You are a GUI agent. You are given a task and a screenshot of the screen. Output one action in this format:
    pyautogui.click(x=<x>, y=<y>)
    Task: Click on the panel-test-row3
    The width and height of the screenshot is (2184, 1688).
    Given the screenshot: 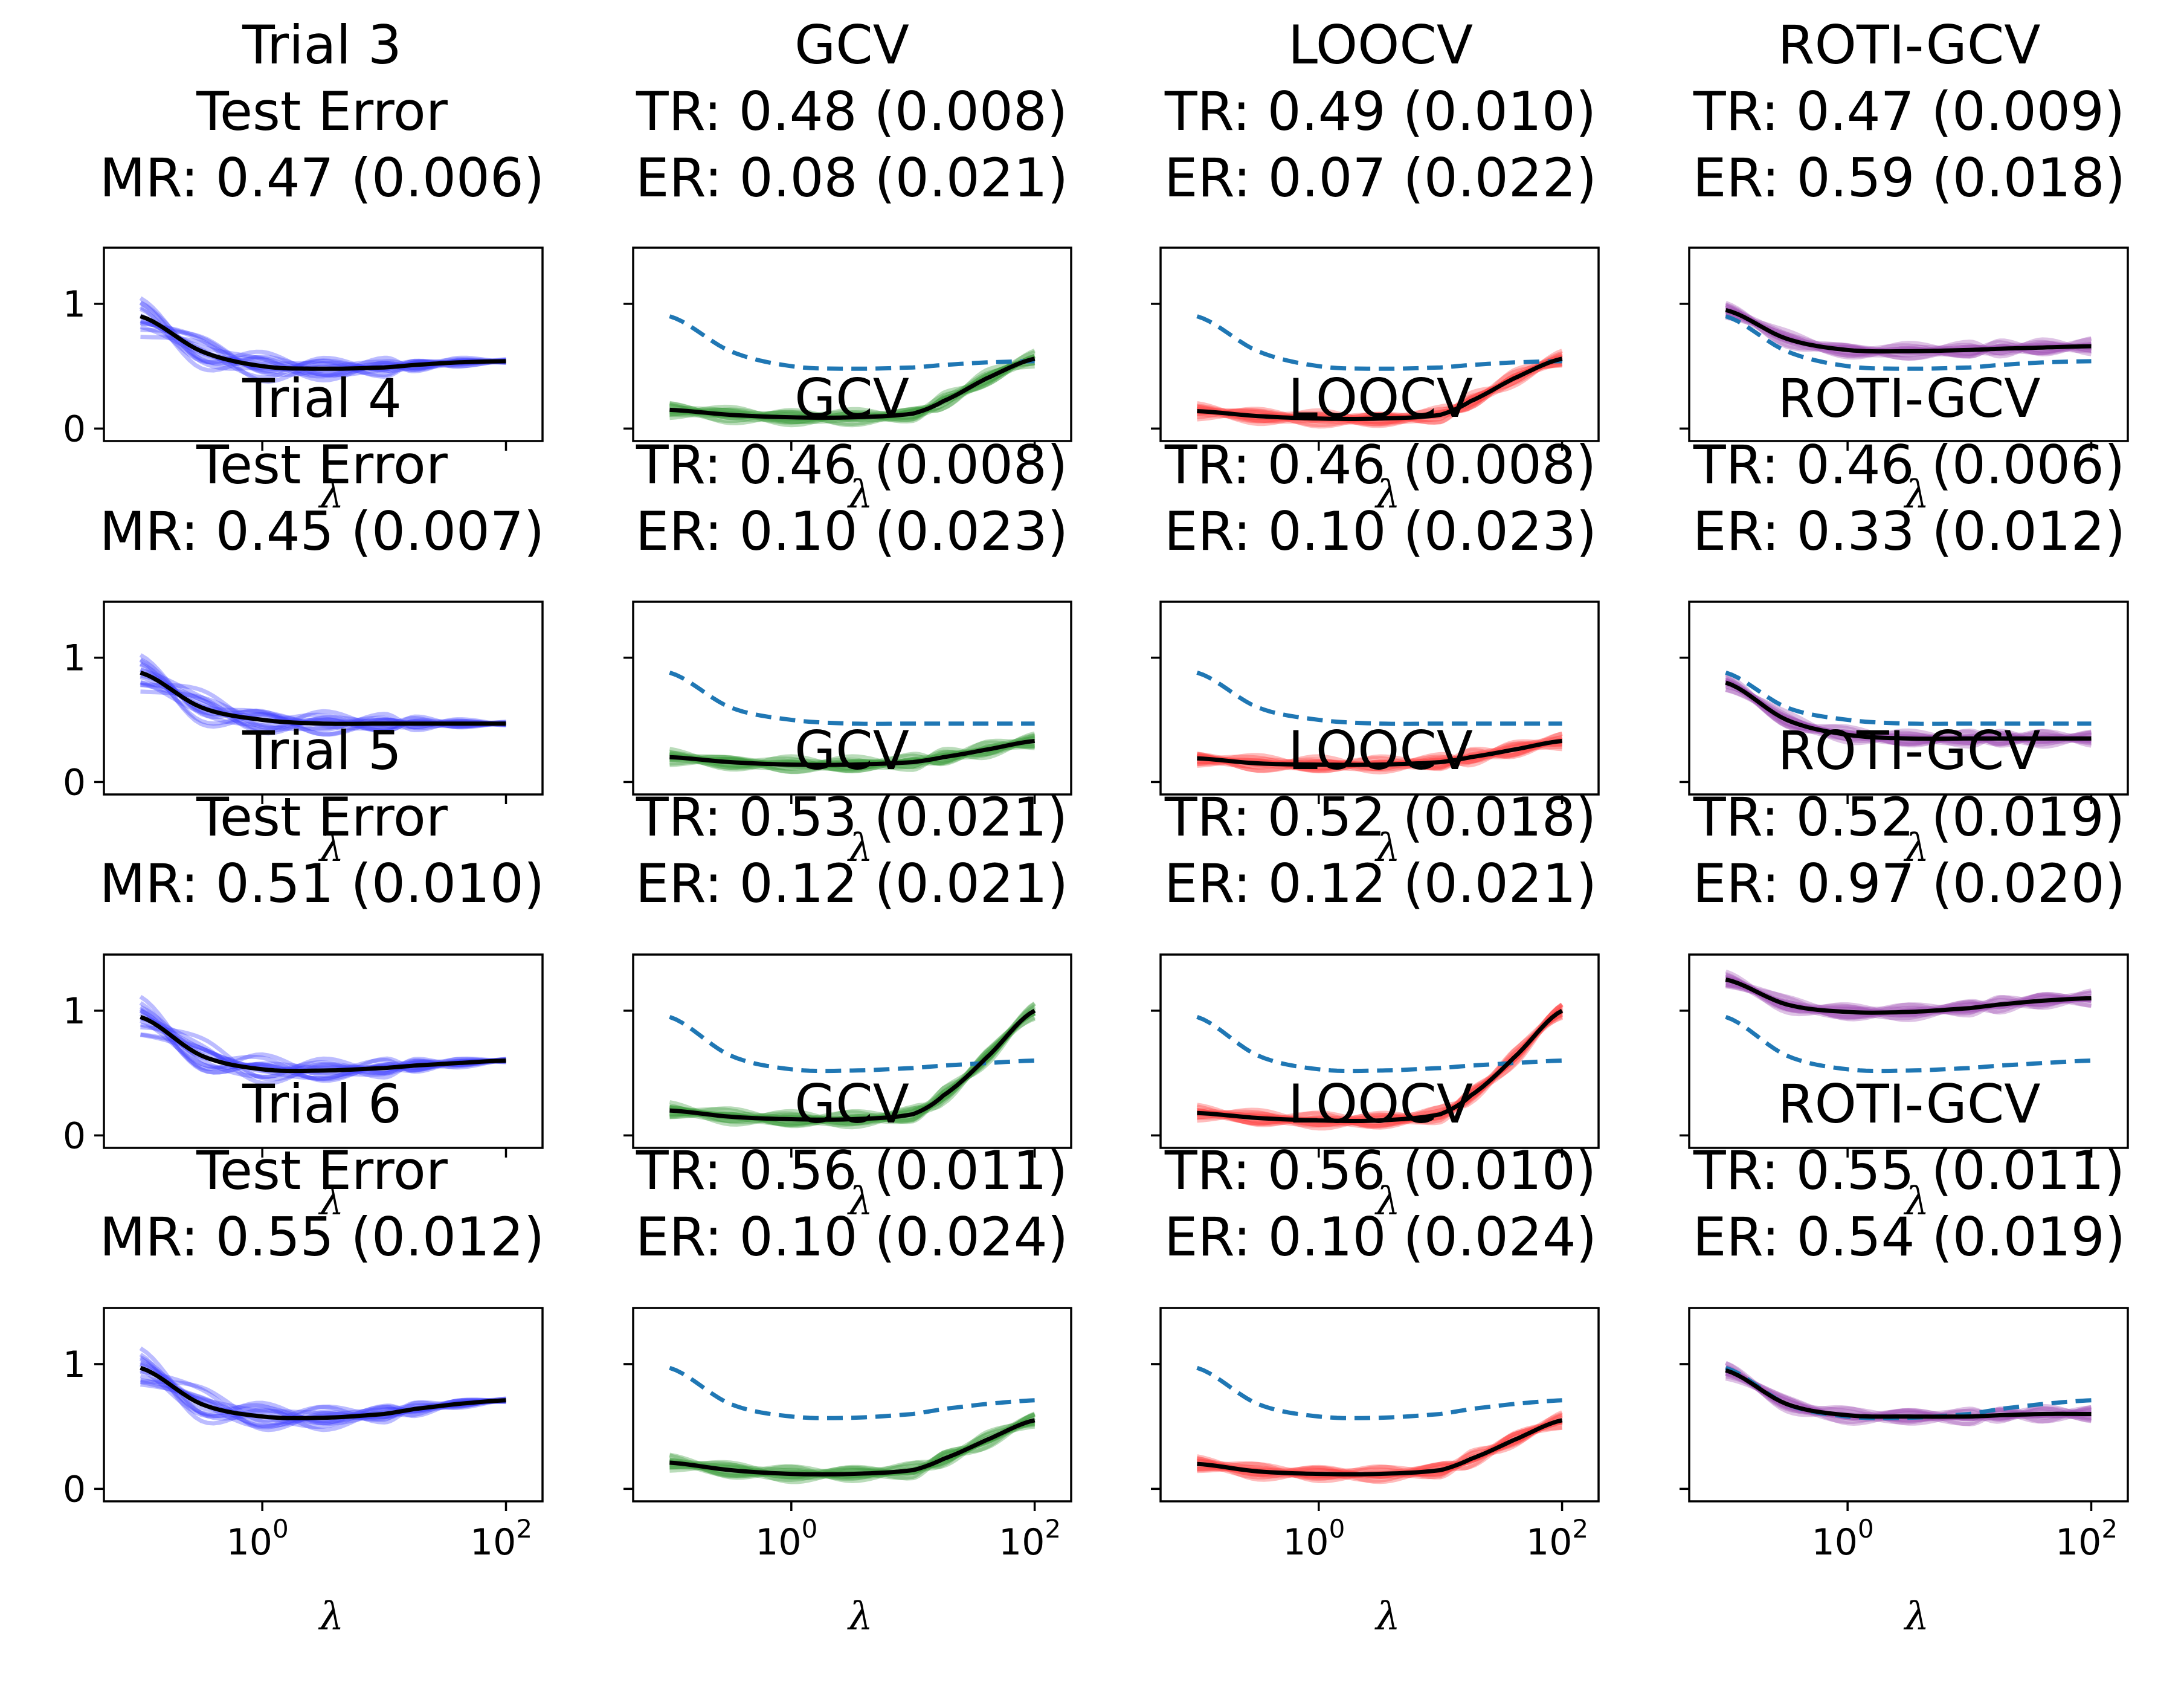 What is the action you would take?
    pyautogui.click(x=319, y=1055)
    